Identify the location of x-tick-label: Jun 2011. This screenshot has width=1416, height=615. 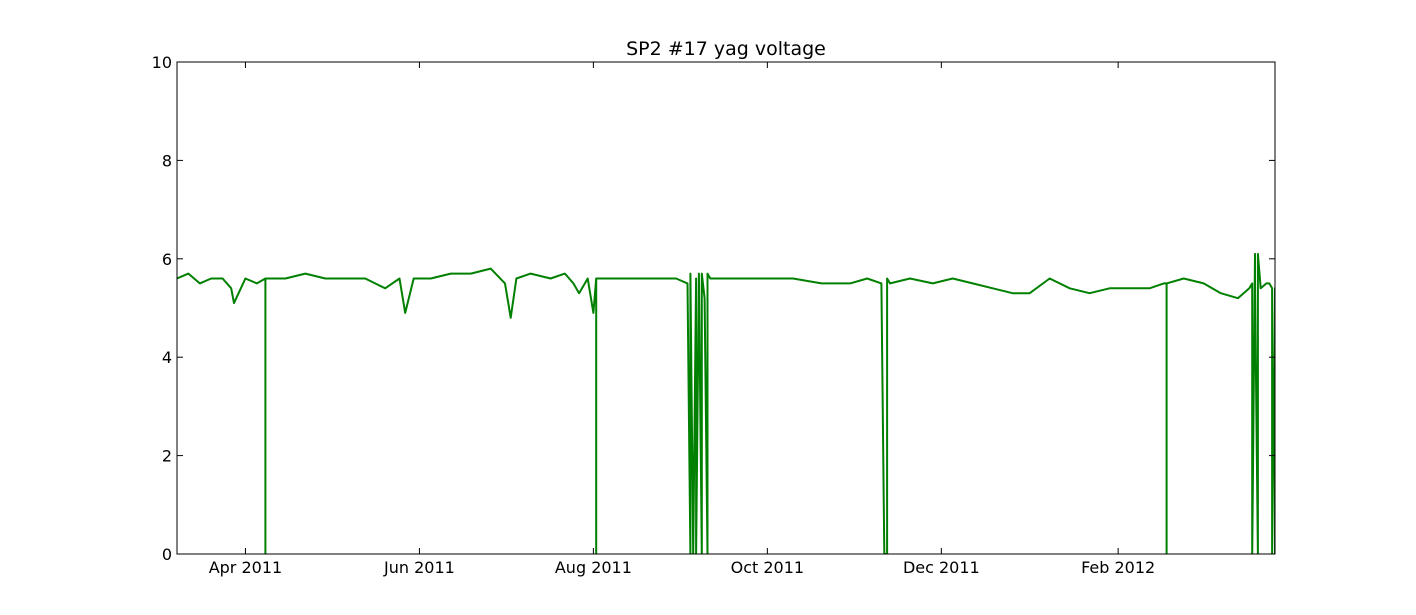
(419, 567).